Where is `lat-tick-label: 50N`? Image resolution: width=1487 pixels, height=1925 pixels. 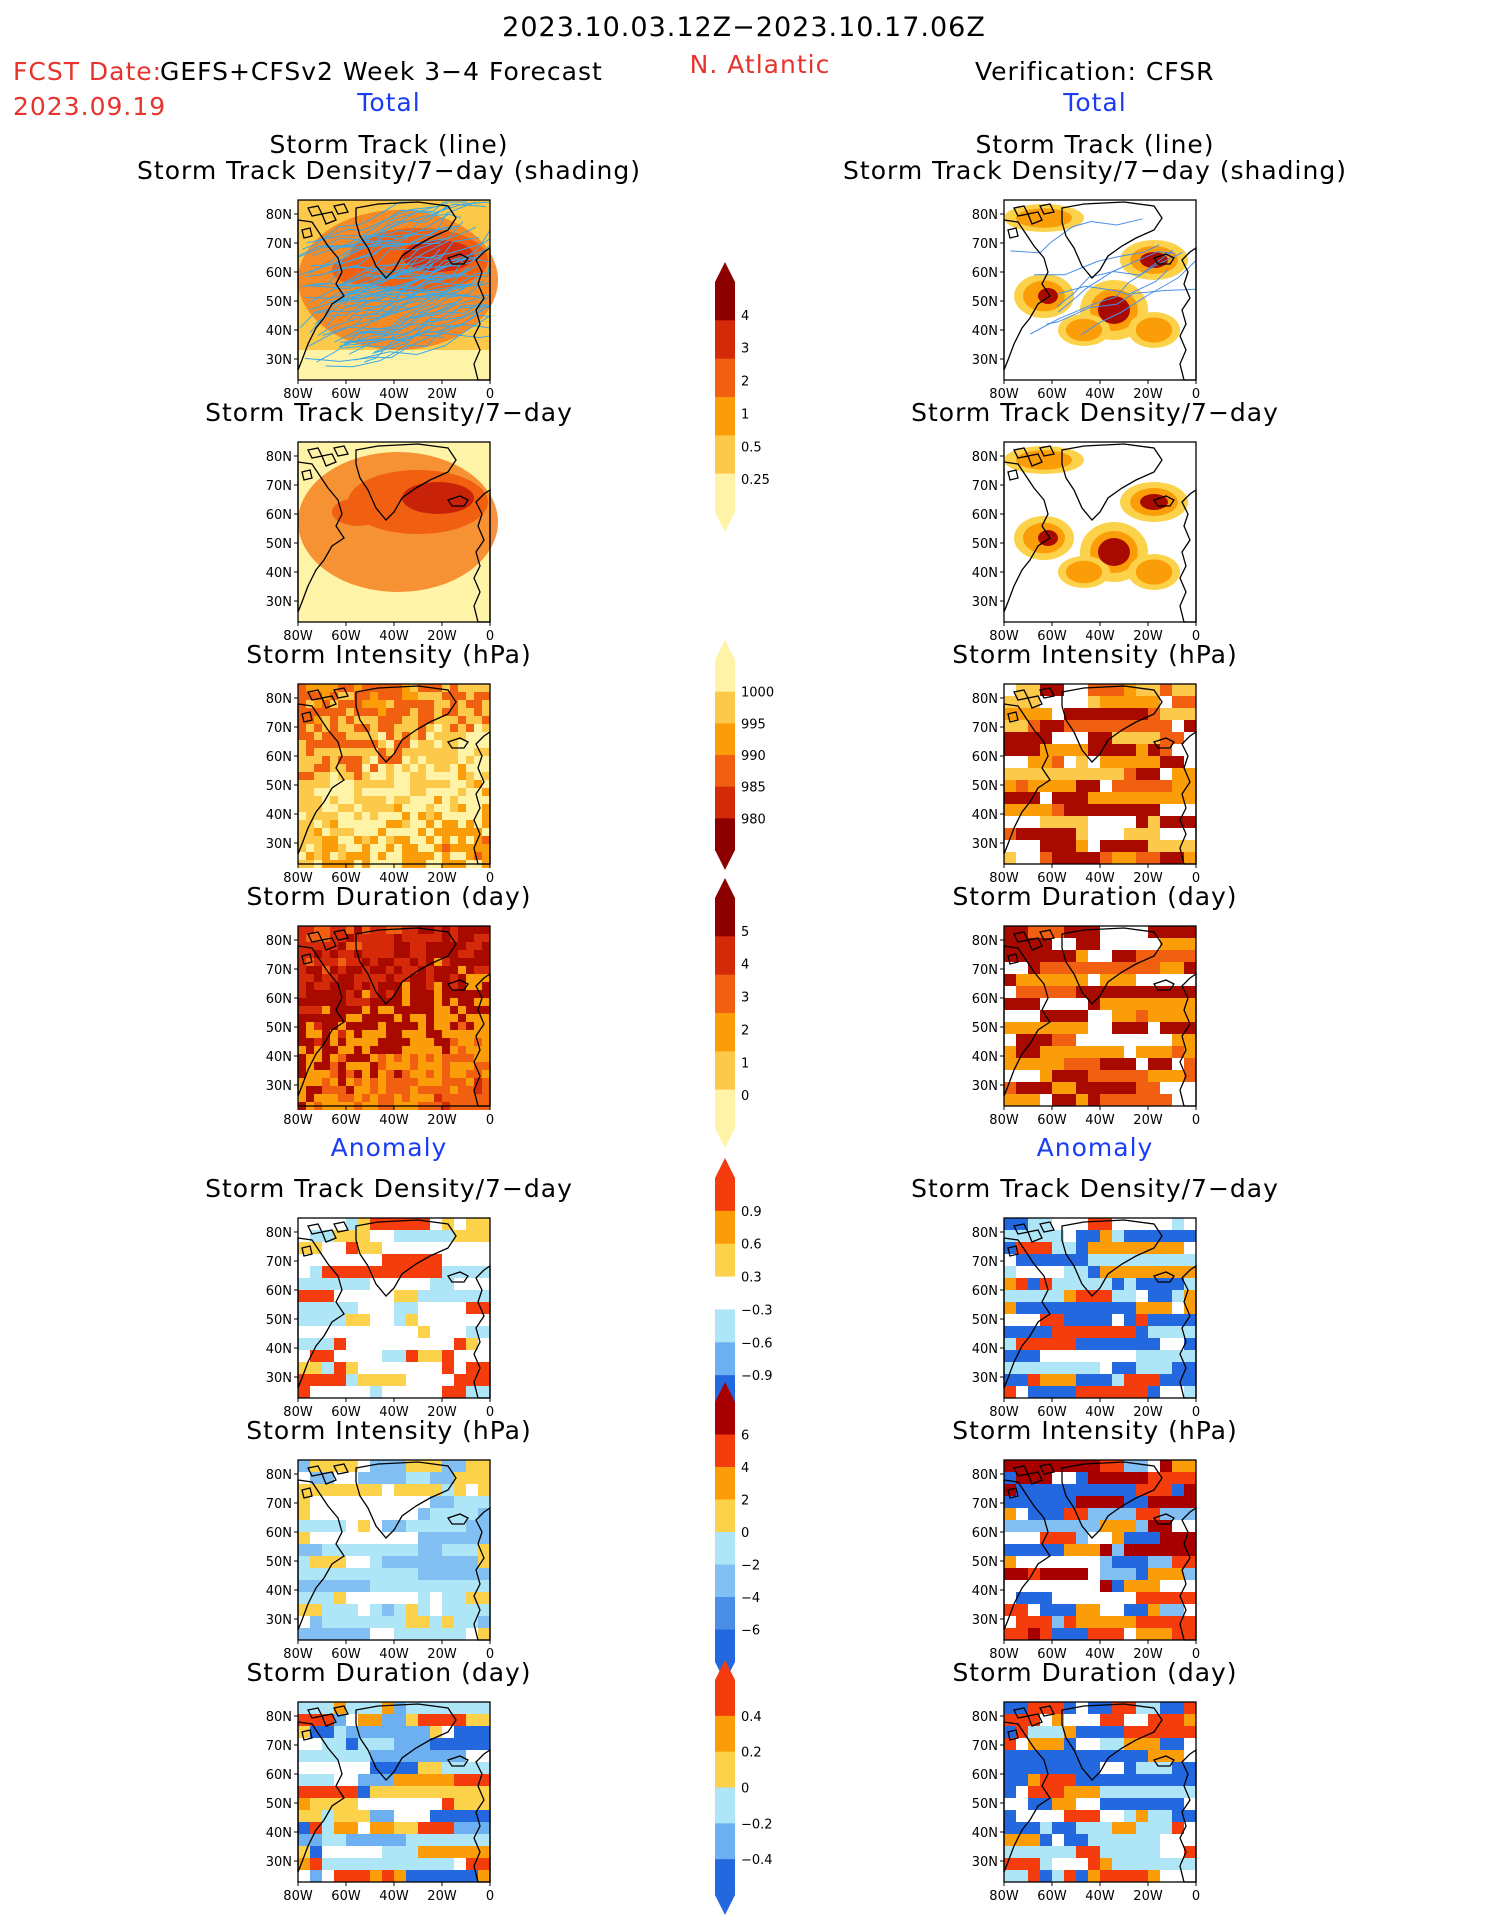 lat-tick-label: 50N is located at coordinates (279, 544).